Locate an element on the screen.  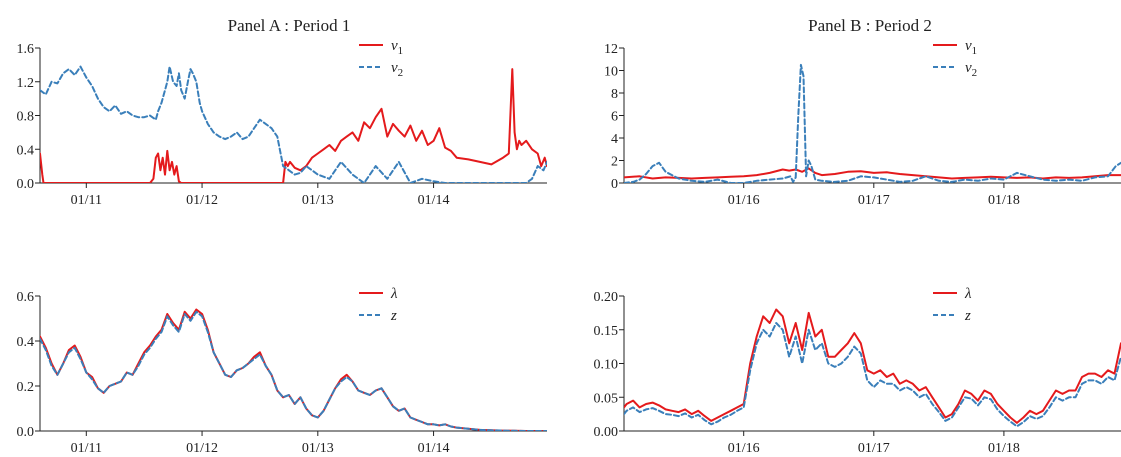
panel-d-y-tick-label: 0.00 is located at coordinates (606, 432).